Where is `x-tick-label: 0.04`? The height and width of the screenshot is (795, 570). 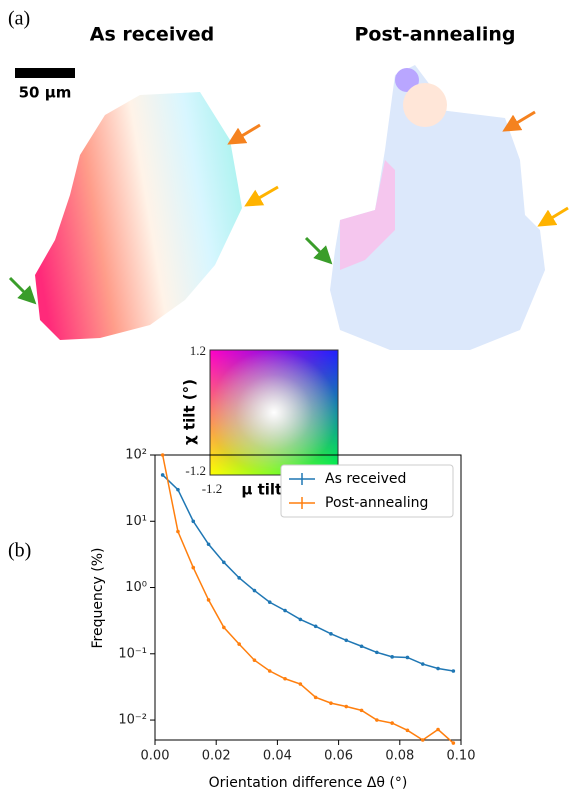
x-tick-label: 0.04 is located at coordinates (277, 756).